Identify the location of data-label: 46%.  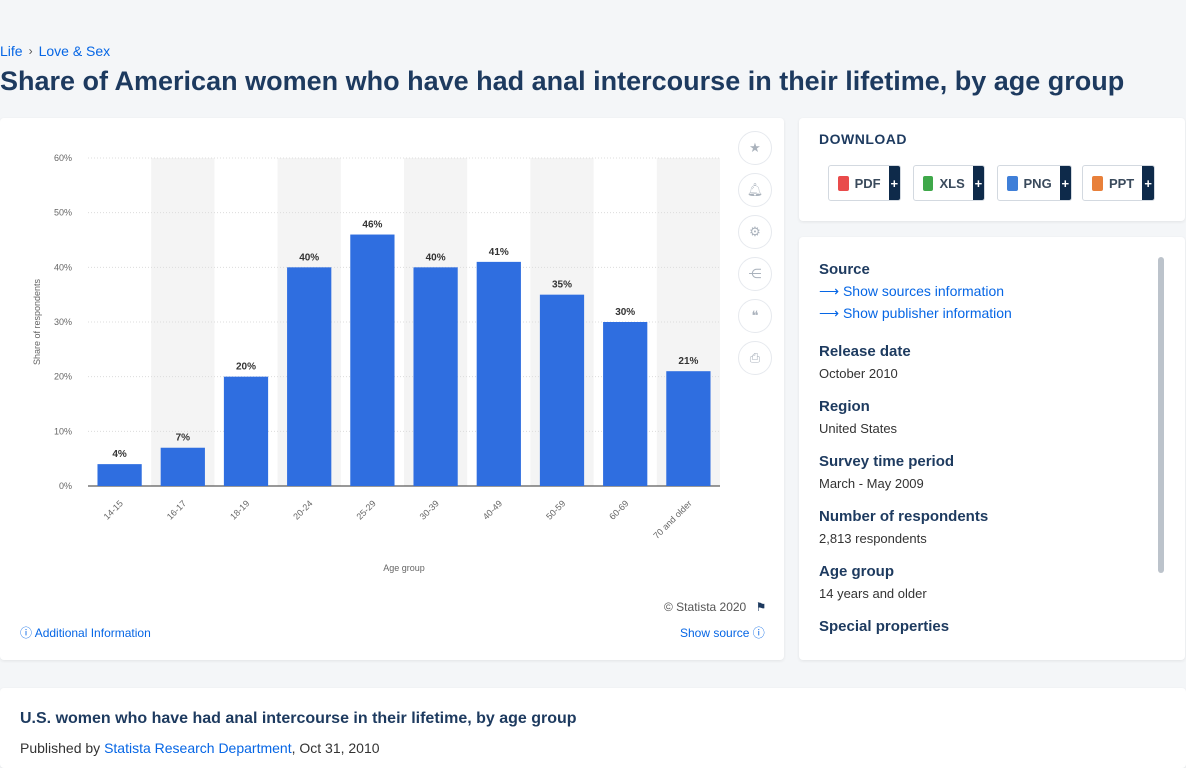
(372, 225).